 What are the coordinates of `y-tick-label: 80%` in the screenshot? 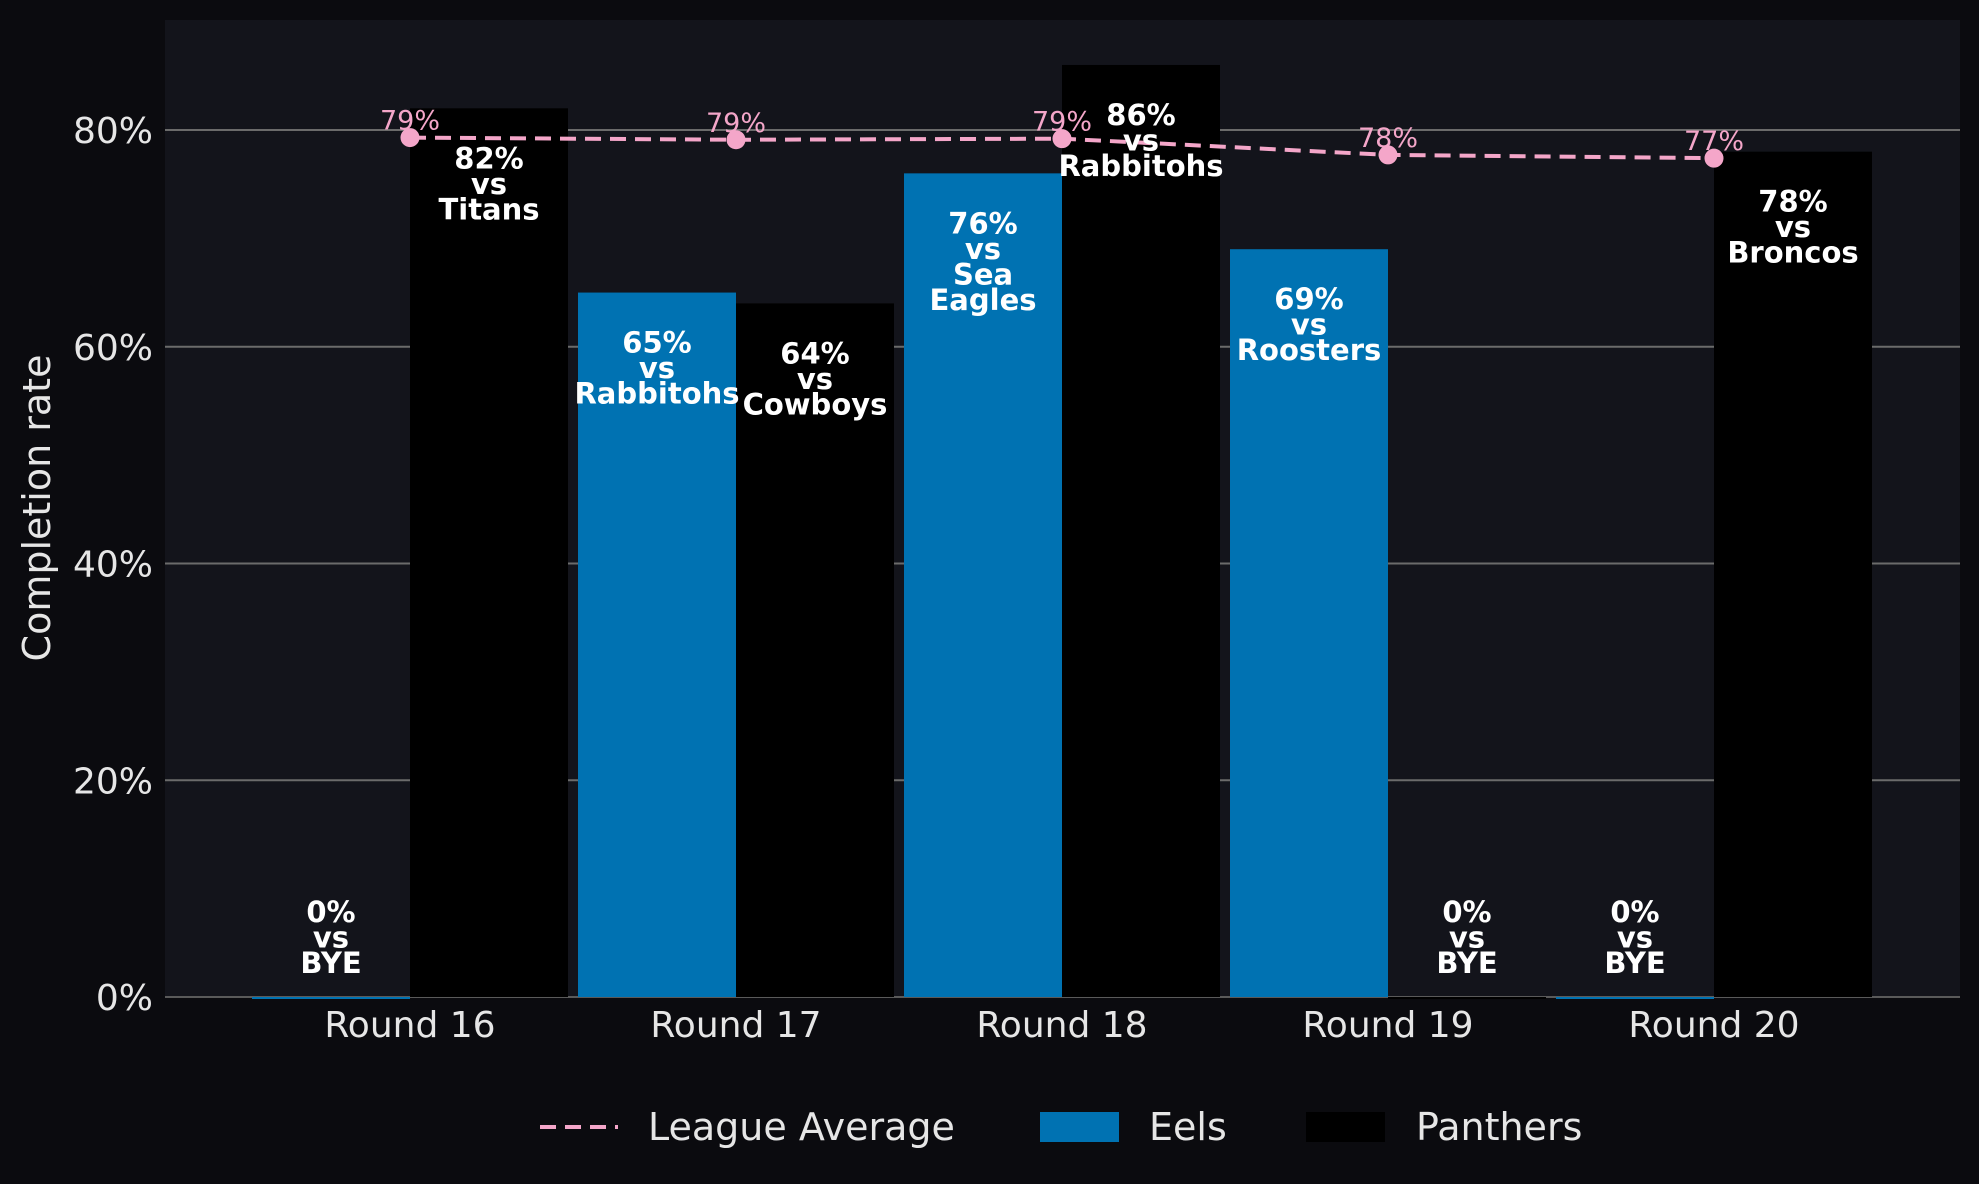 It's located at (113, 131).